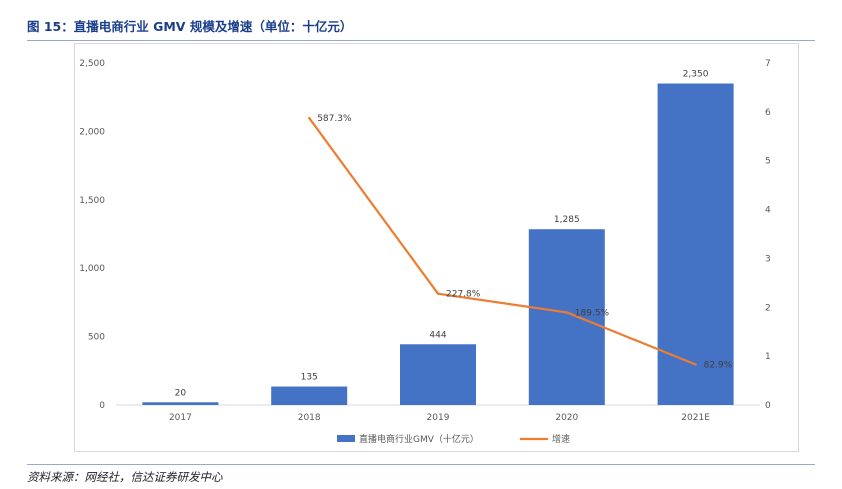 Image resolution: width=842 pixels, height=489 pixels. I want to click on y-left-tick-label: 0, so click(102, 406).